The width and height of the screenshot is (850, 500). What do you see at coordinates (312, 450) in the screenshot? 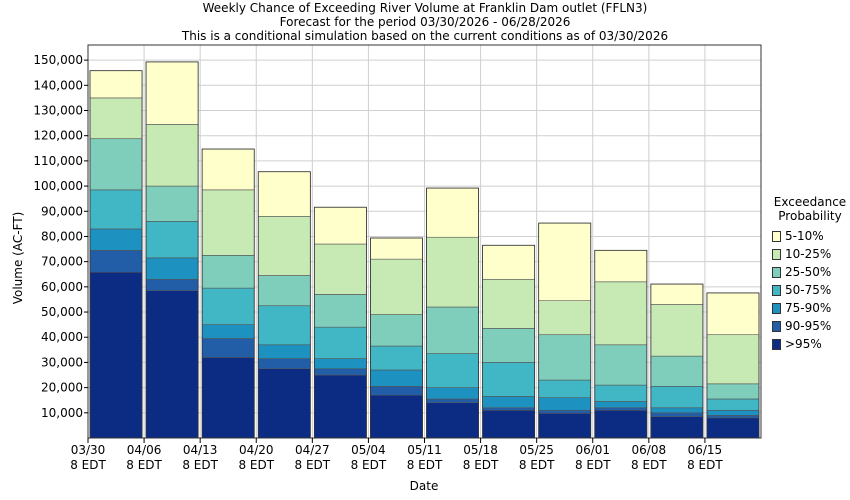
I see `x-tick-label: 04/27` at bounding box center [312, 450].